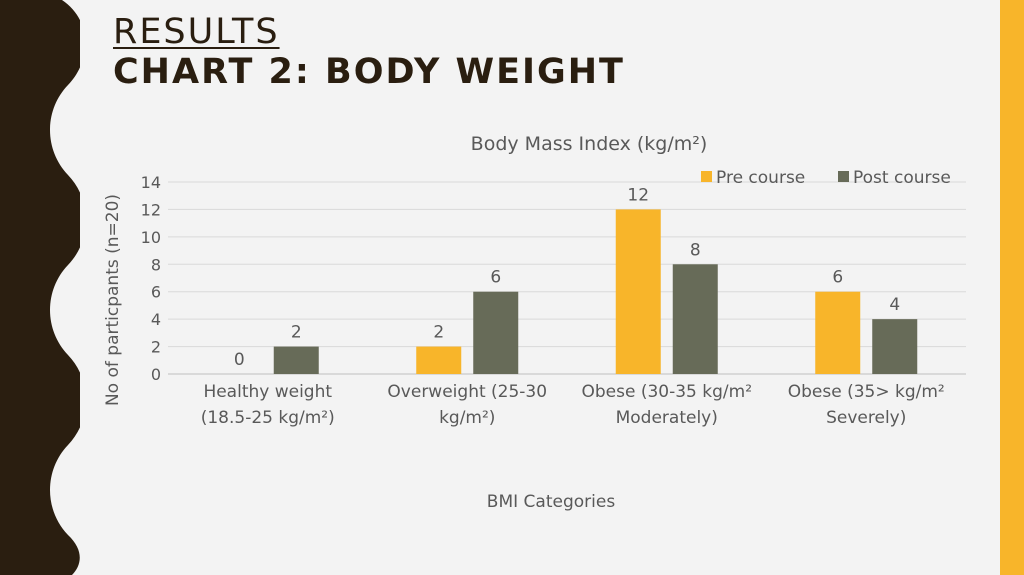 The width and height of the screenshot is (1024, 575). Describe the element at coordinates (902, 178) in the screenshot. I see `legend-label: Post course` at that location.